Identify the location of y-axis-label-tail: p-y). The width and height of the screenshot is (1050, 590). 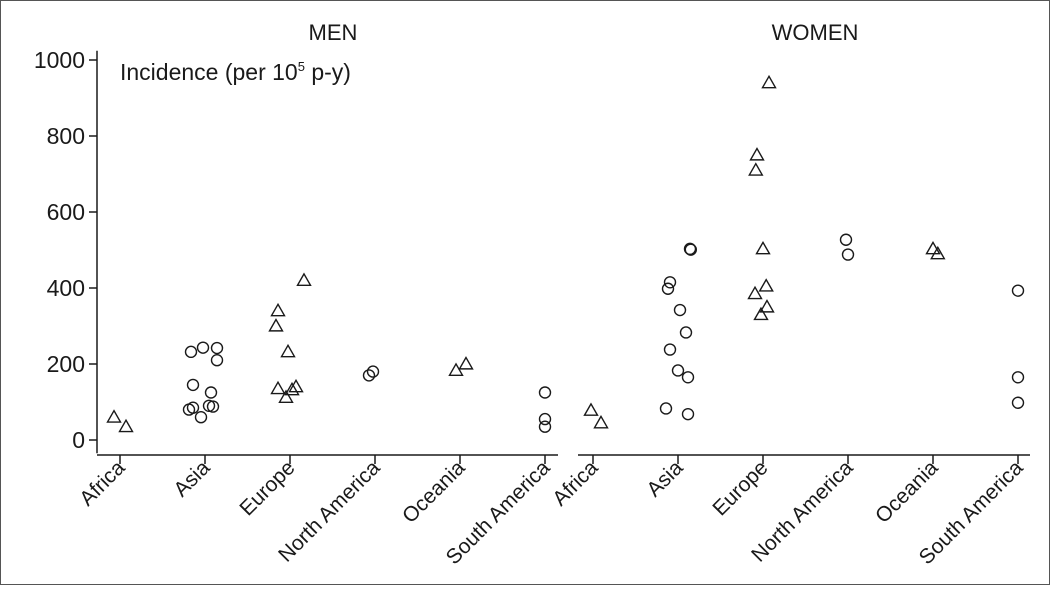
(328, 72).